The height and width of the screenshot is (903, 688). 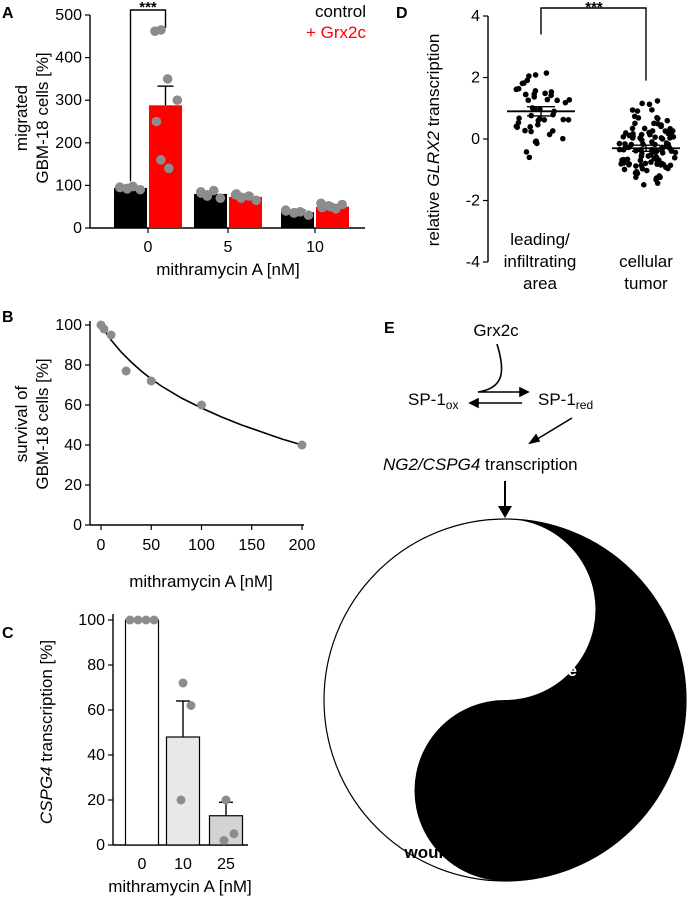 What do you see at coordinates (180, 886) in the screenshot?
I see `panel-c-xlabel: mithramycin A [nM]` at bounding box center [180, 886].